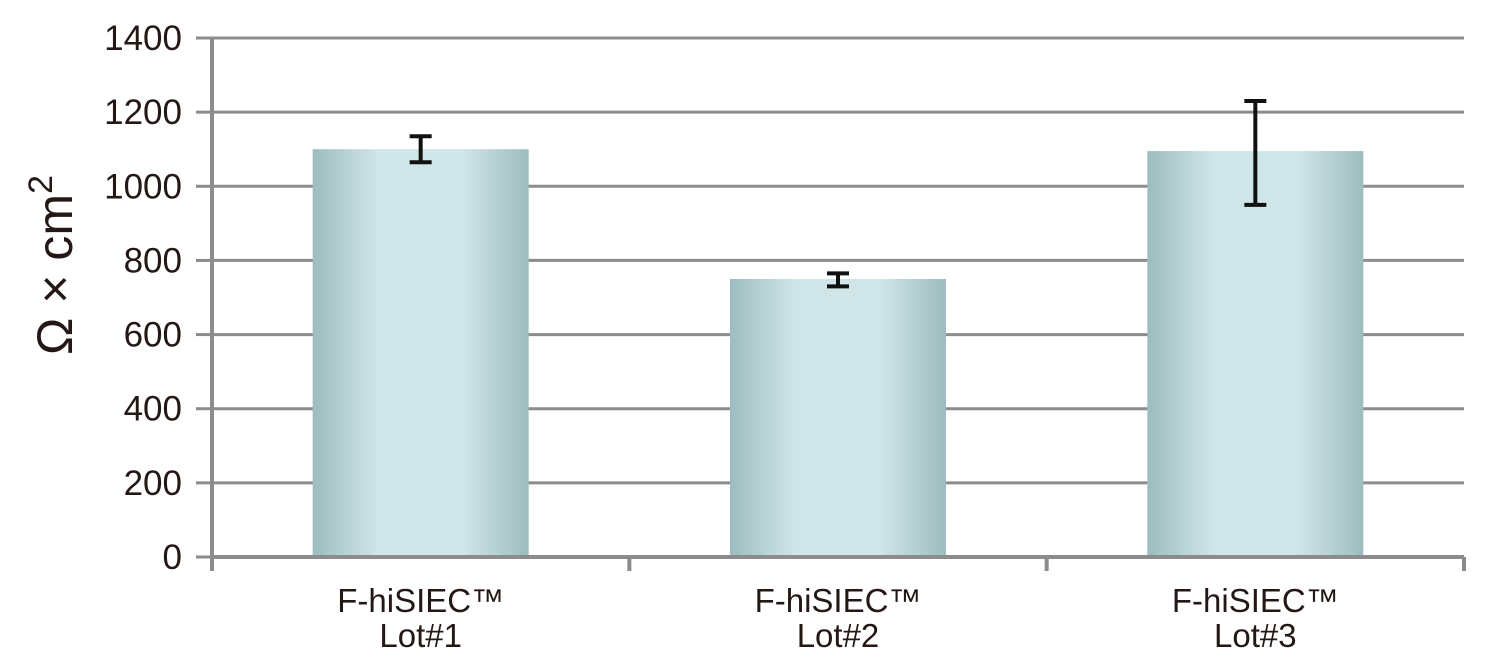  What do you see at coordinates (1255, 600) in the screenshot?
I see `x-category-label-line1-3: F-hiSIEC™` at bounding box center [1255, 600].